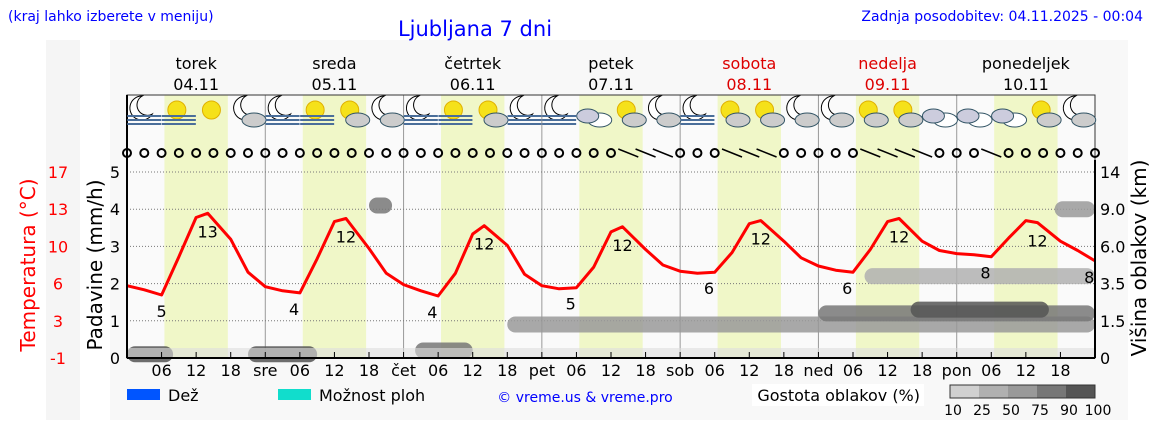  I want to click on rain-label: Dež, so click(183, 395).